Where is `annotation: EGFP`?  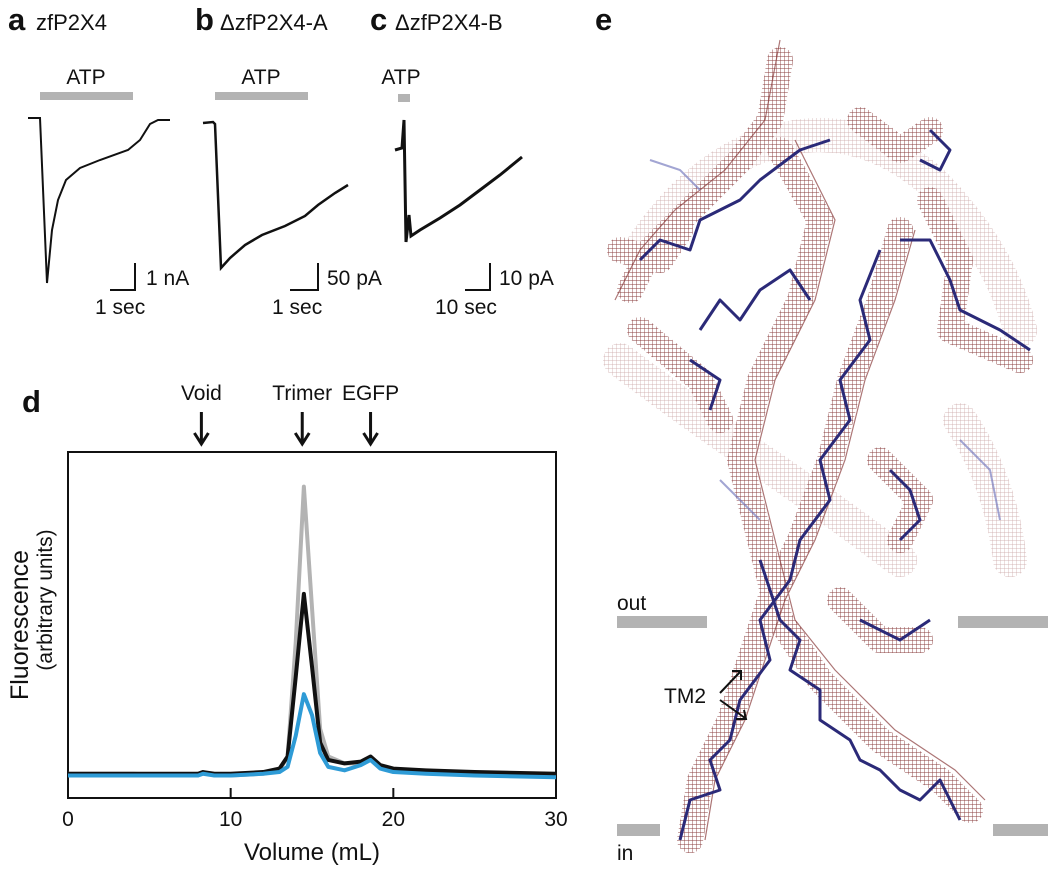
annotation: EGFP is located at coordinates (370, 393).